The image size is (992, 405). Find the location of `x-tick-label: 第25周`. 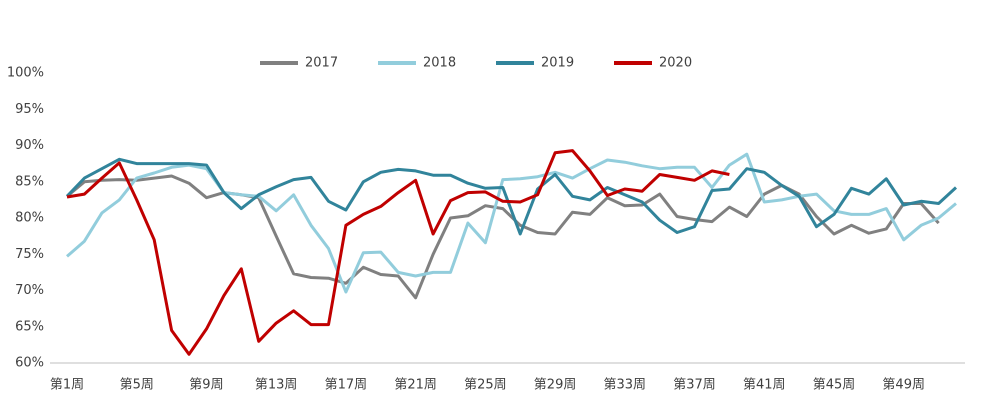

x-tick-label: 第25周 is located at coordinates (485, 385).